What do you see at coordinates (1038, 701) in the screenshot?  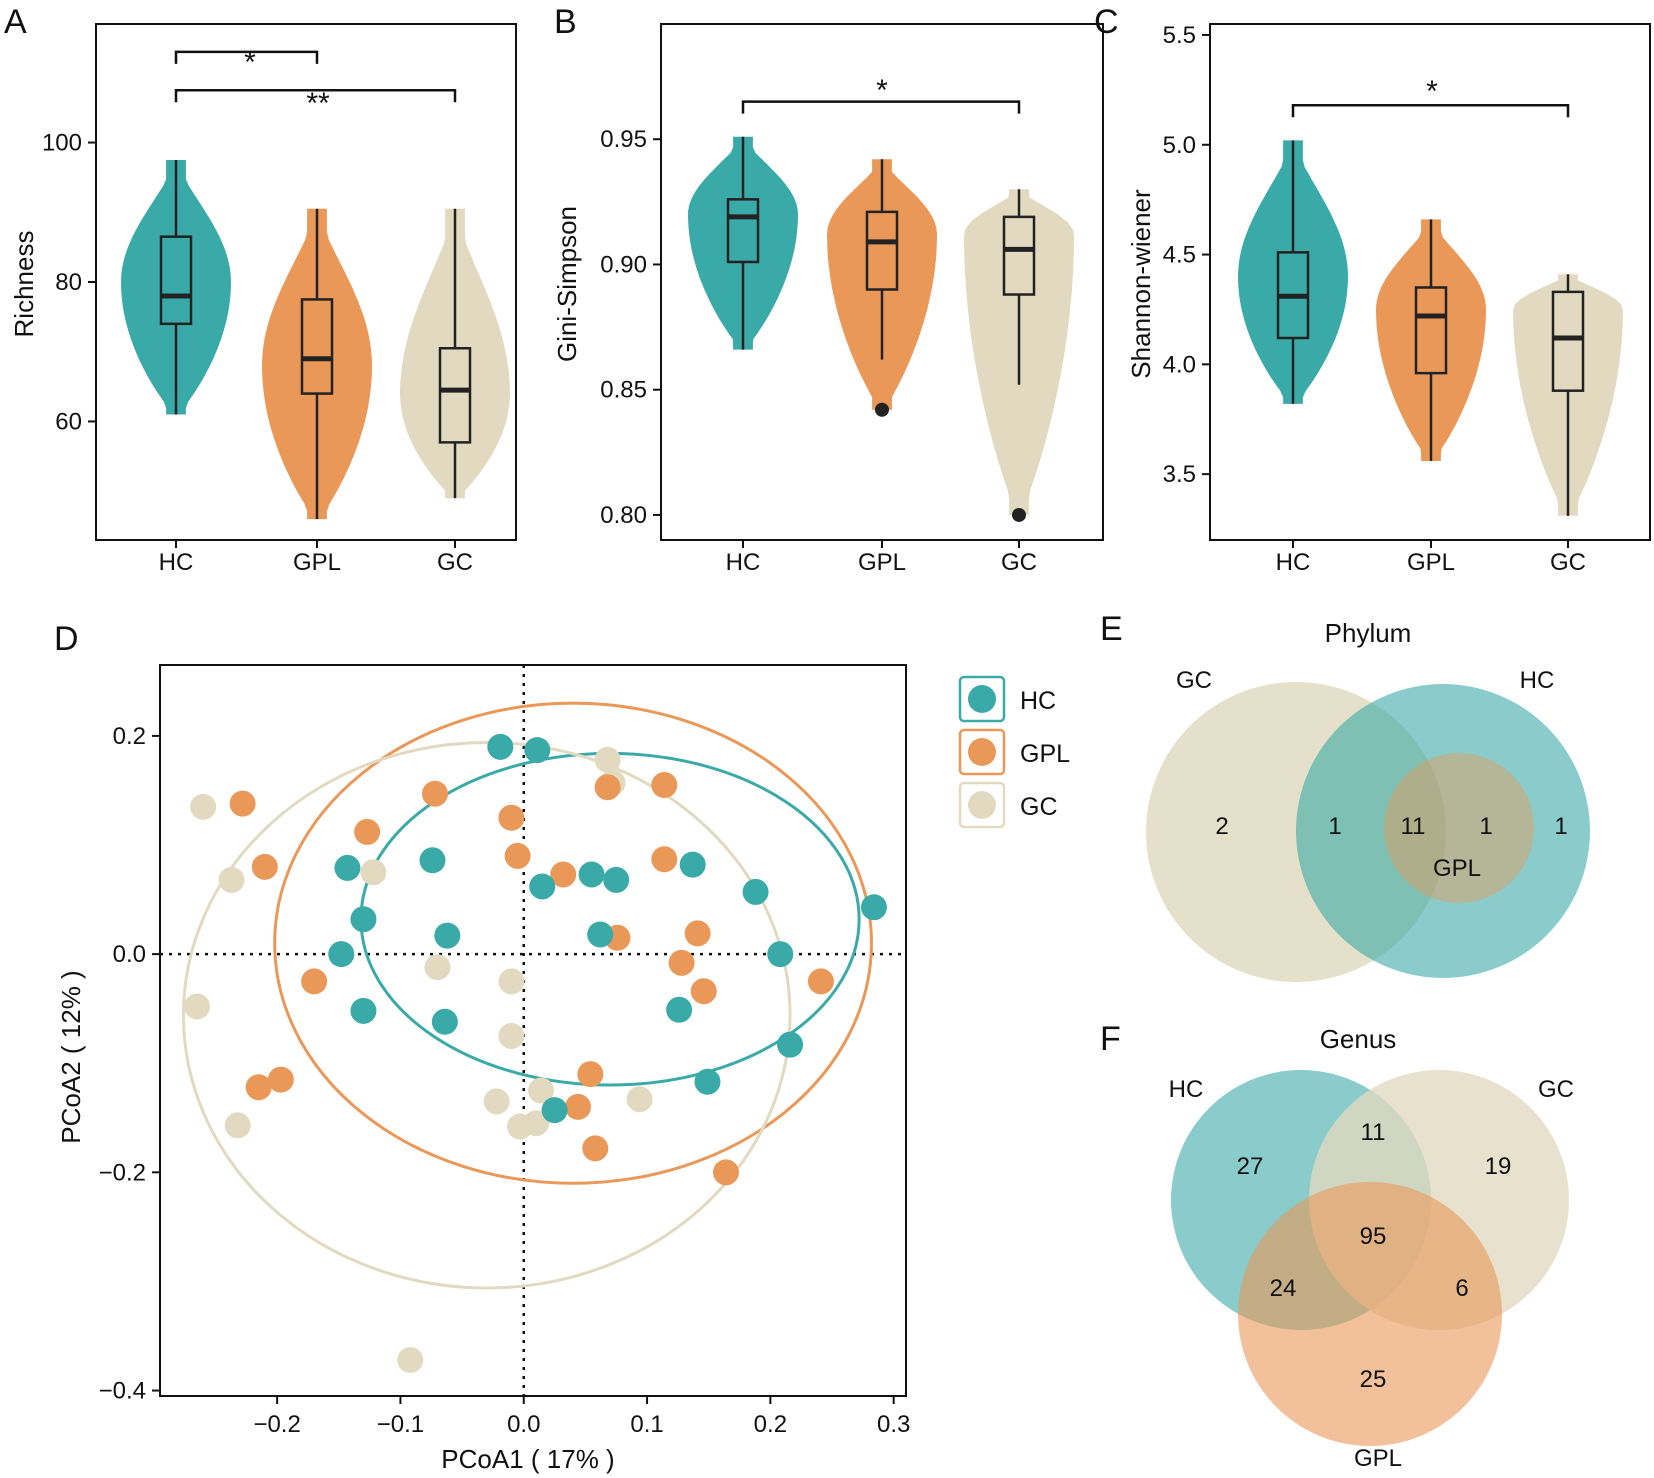 I see `legend-label-hc: HC` at bounding box center [1038, 701].